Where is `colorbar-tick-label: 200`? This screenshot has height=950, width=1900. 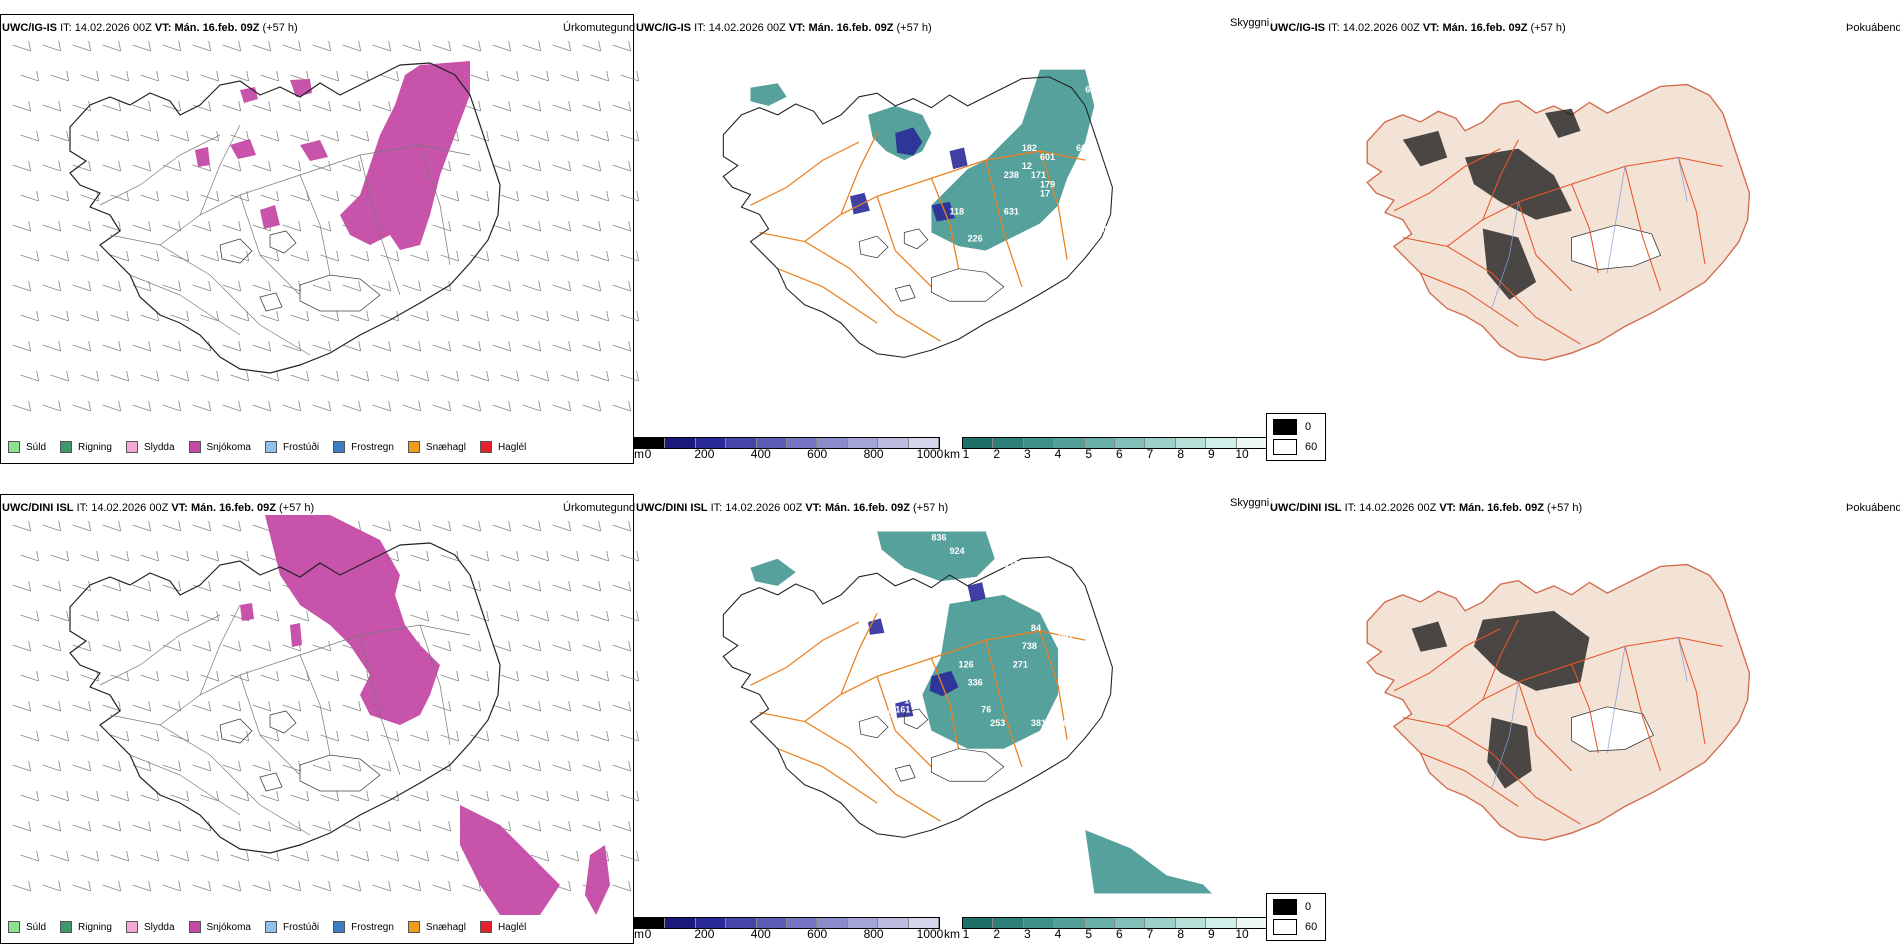 colorbar-tick-label: 200 is located at coordinates (704, 454).